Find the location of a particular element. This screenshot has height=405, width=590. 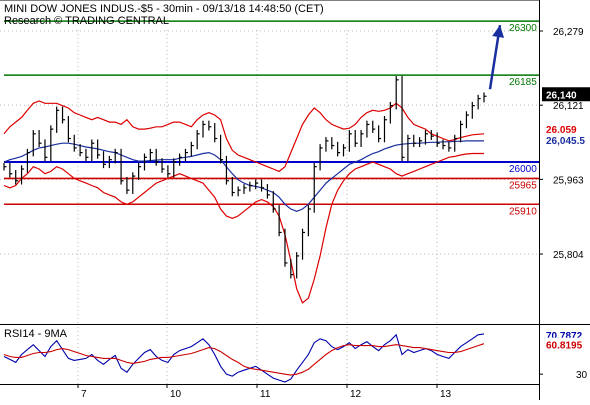

series-upper-band is located at coordinates (244, 136).